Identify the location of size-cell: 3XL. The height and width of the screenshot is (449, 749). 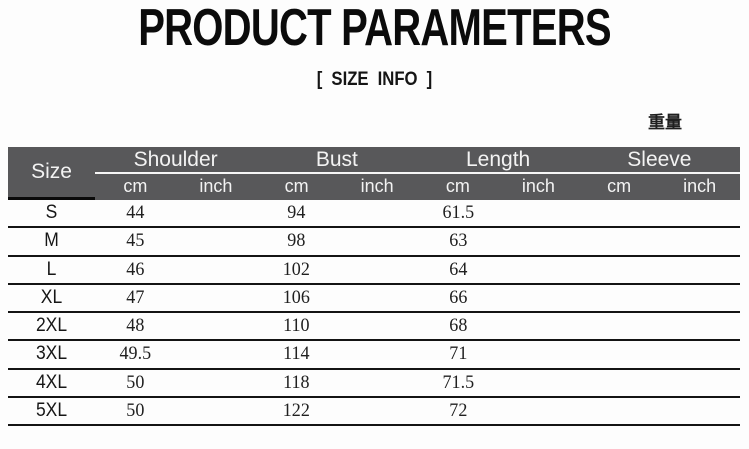
(51, 354).